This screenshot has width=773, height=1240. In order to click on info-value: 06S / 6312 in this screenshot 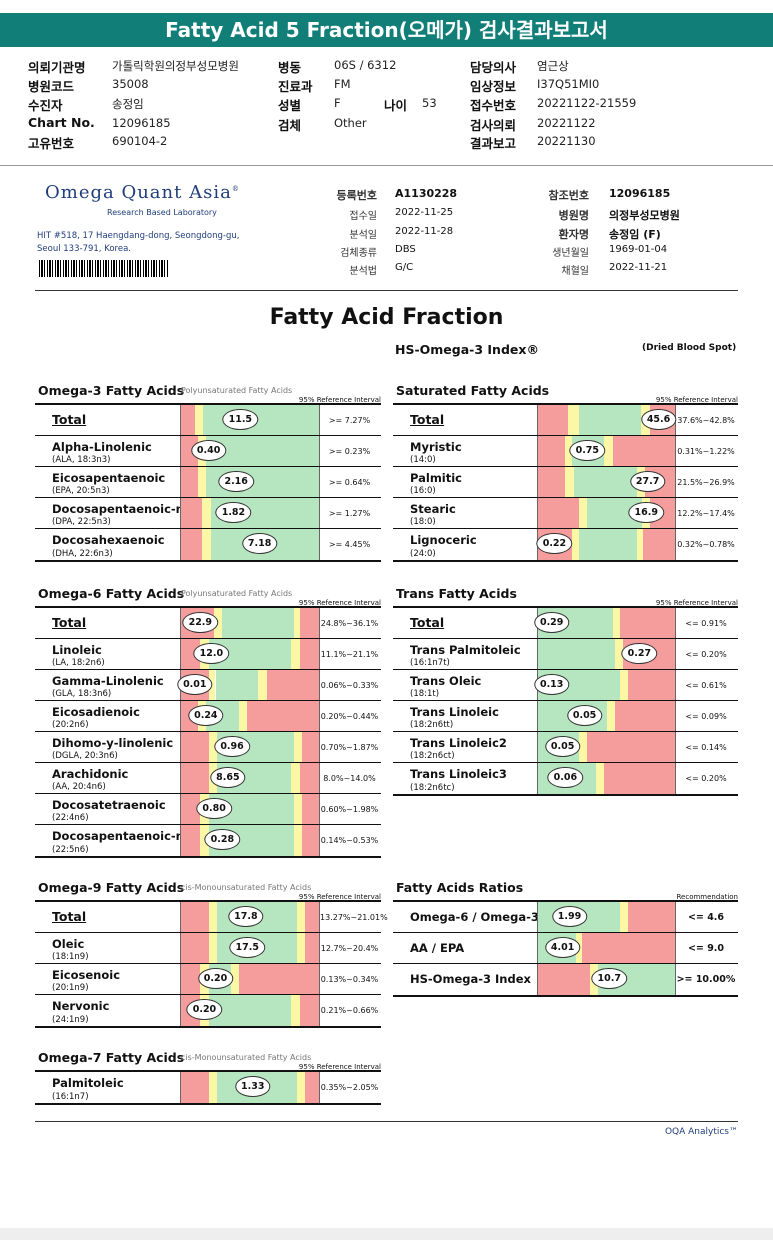, I will do `click(365, 65)`.